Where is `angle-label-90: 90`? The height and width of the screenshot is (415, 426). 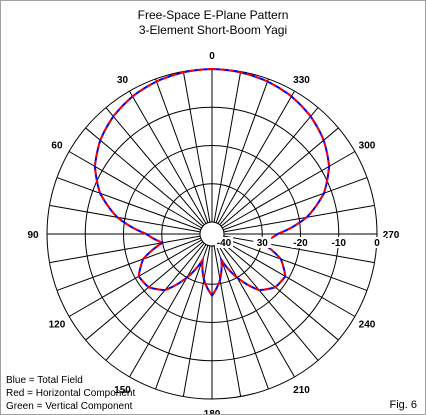
angle-label-90: 90 is located at coordinates (33, 235).